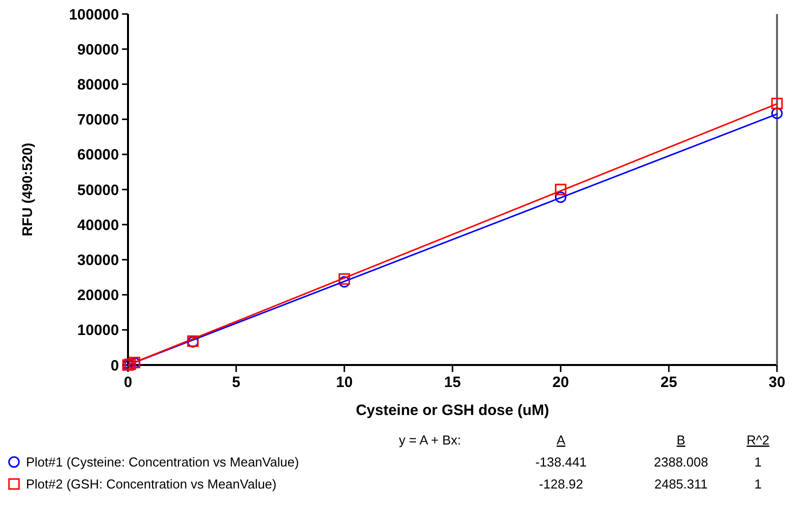  I want to click on legend-label: Plot#2 (GSH: Concentration vs MeanValue), so click(151, 484).